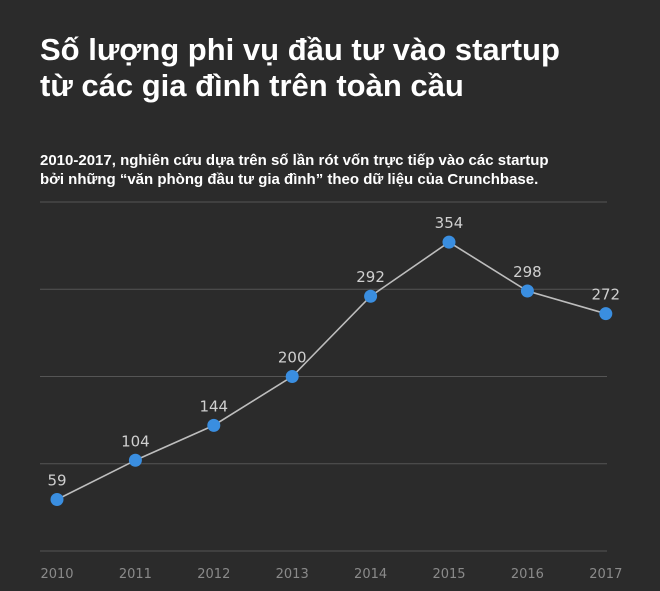  I want to click on data-label-2011: 104, so click(135, 441).